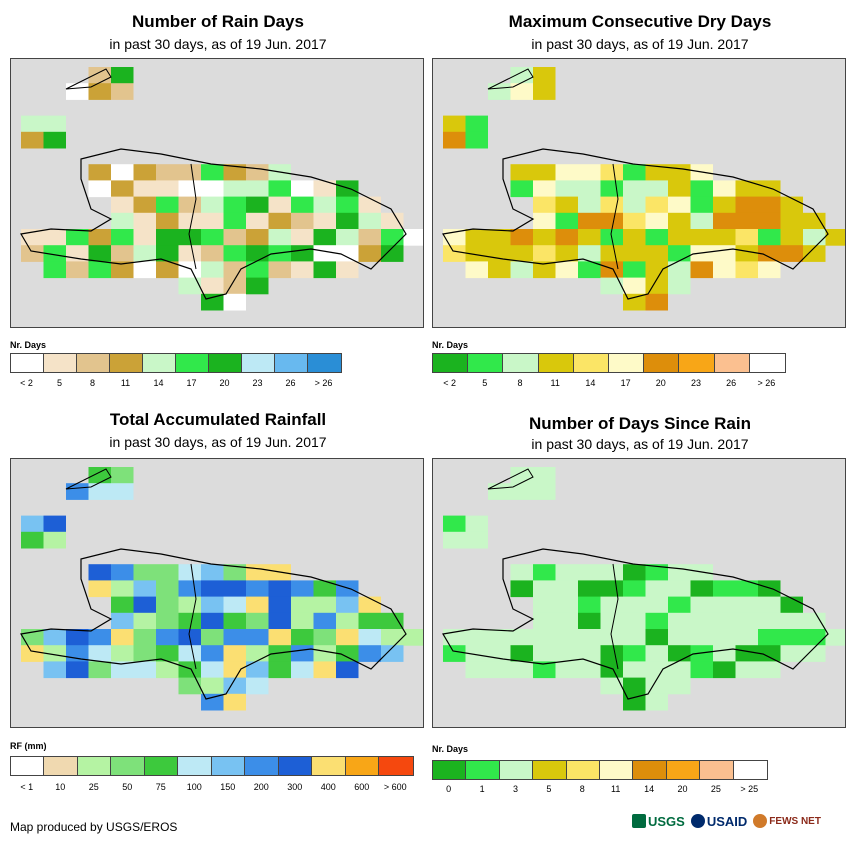  What do you see at coordinates (218, 419) in the screenshot?
I see `panel-title: Total Accumulated Rainfall` at bounding box center [218, 419].